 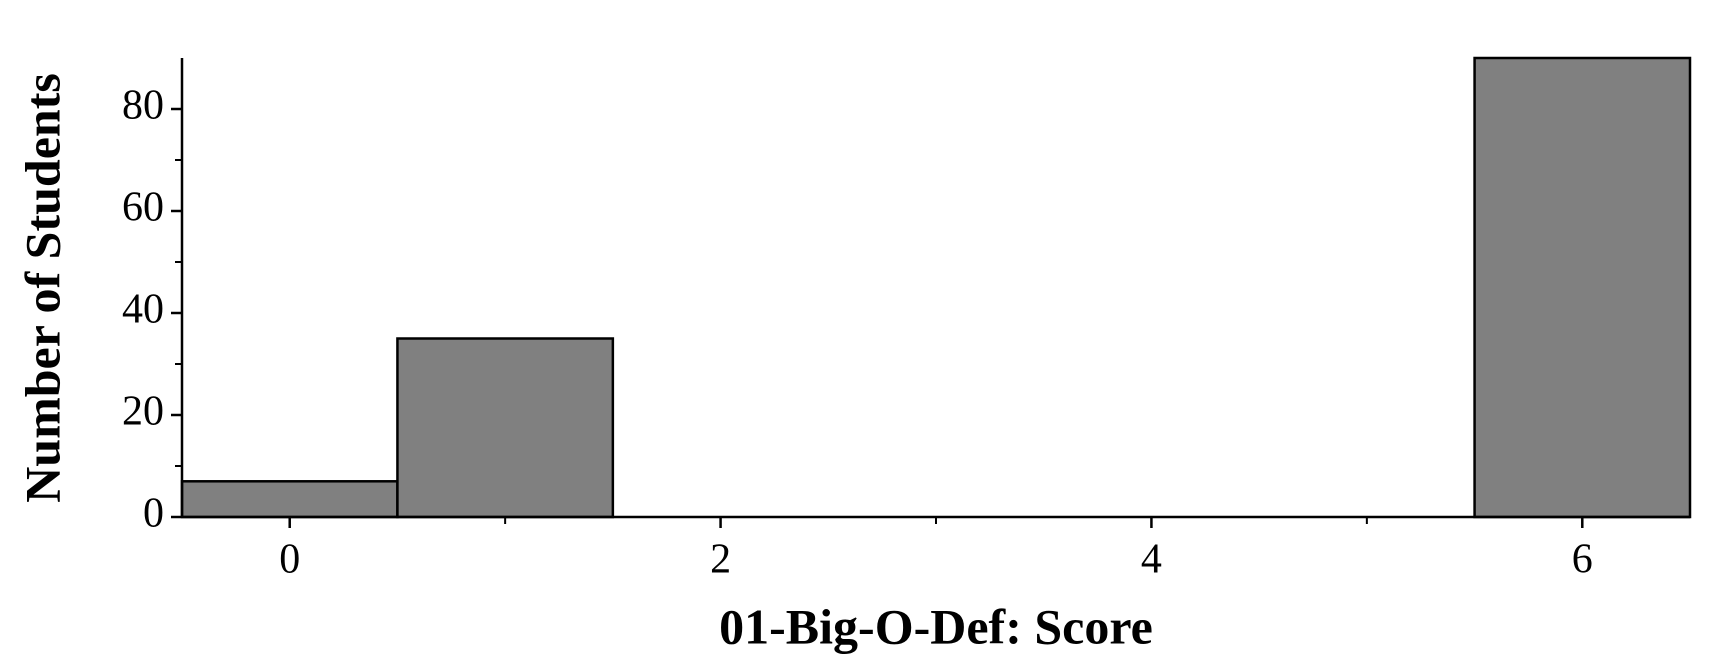 I want to click on y-tick-label: 0, so click(x=153, y=514).